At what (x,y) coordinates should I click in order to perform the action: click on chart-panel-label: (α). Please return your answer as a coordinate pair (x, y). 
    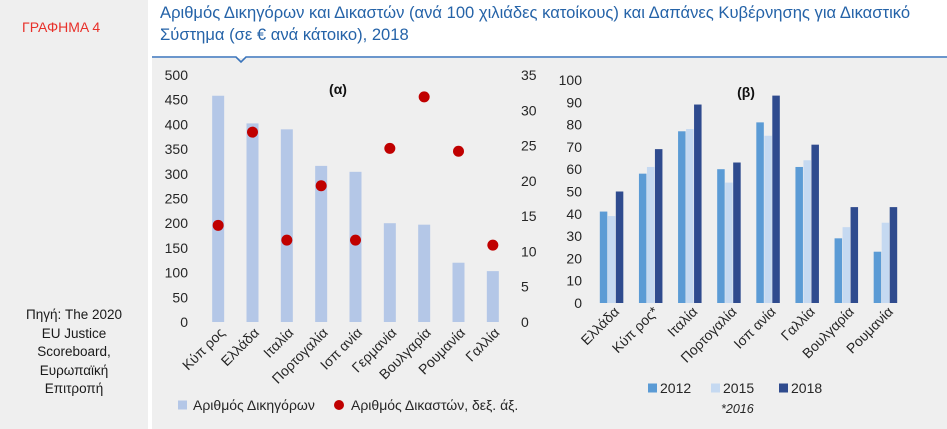
    Looking at the image, I should click on (338, 89).